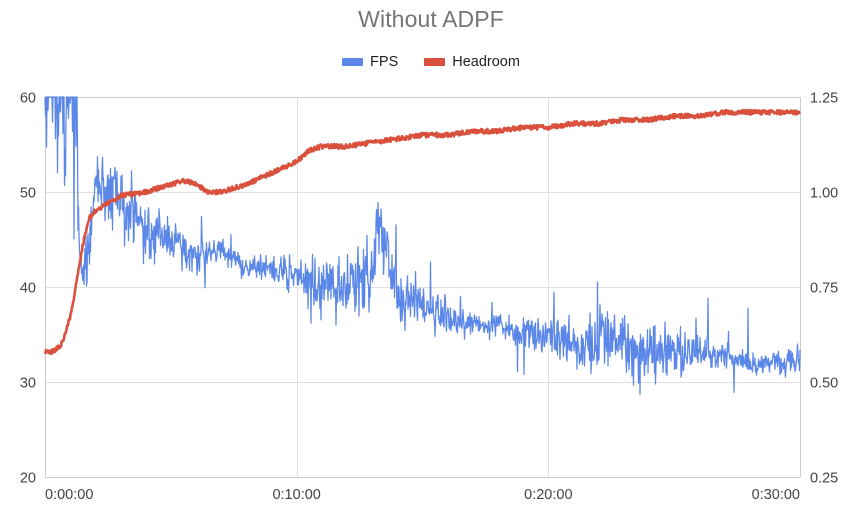 The image size is (862, 518). Describe the element at coordinates (28, 479) in the screenshot. I see `y-left-tick-20: 20` at that location.